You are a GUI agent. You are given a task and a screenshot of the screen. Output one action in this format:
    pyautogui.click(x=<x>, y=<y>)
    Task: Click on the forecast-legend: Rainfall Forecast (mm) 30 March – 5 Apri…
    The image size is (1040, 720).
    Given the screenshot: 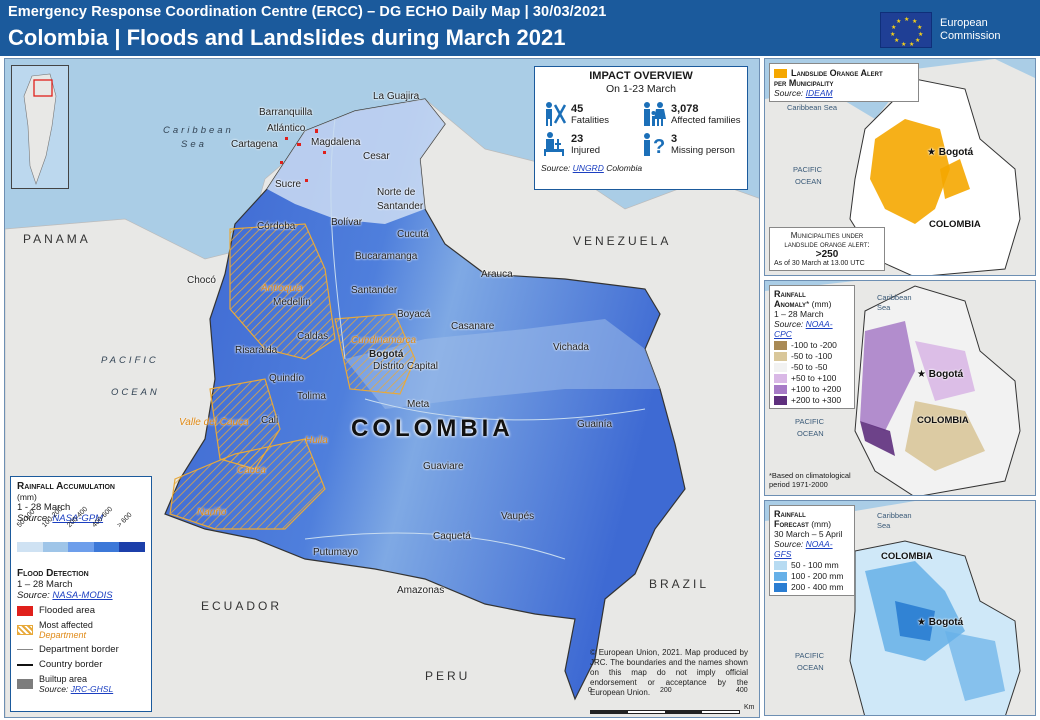 What is the action you would take?
    pyautogui.click(x=812, y=550)
    